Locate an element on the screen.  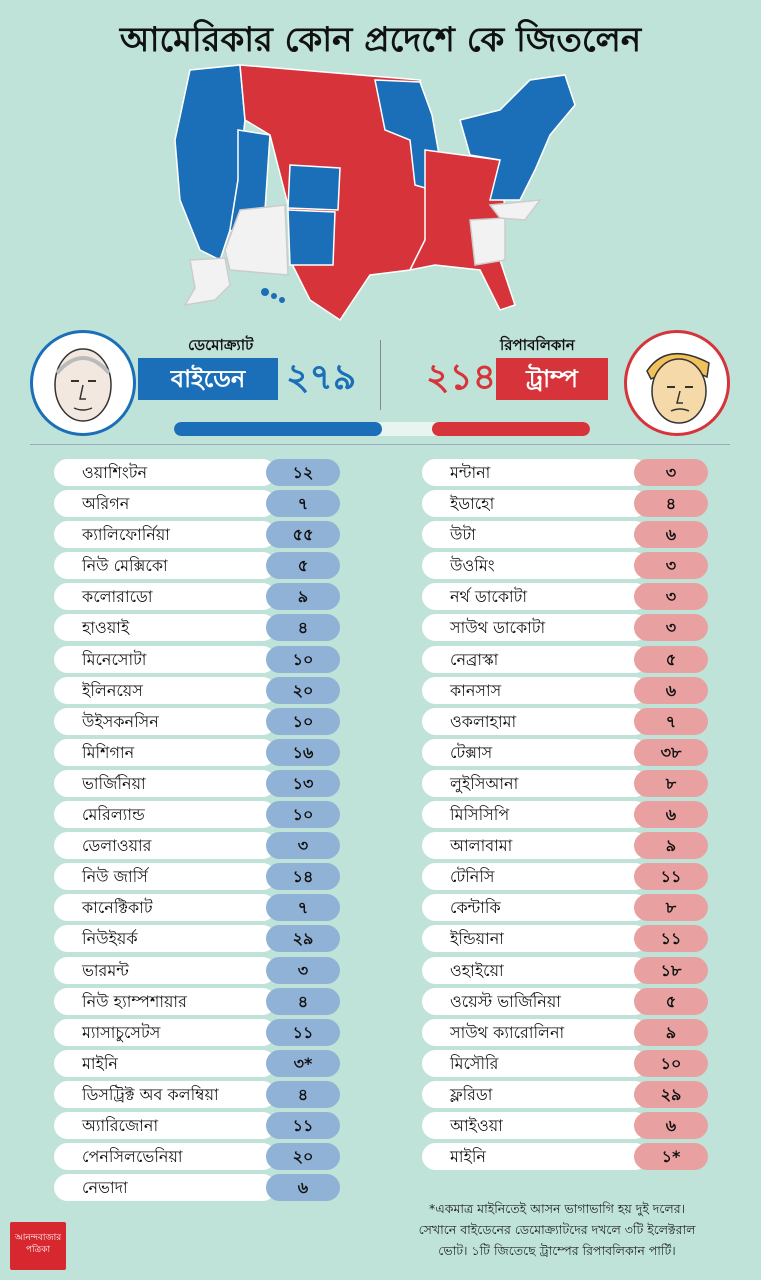
state-row: মিসিসিপি ৬ is located at coordinates (567, 814).